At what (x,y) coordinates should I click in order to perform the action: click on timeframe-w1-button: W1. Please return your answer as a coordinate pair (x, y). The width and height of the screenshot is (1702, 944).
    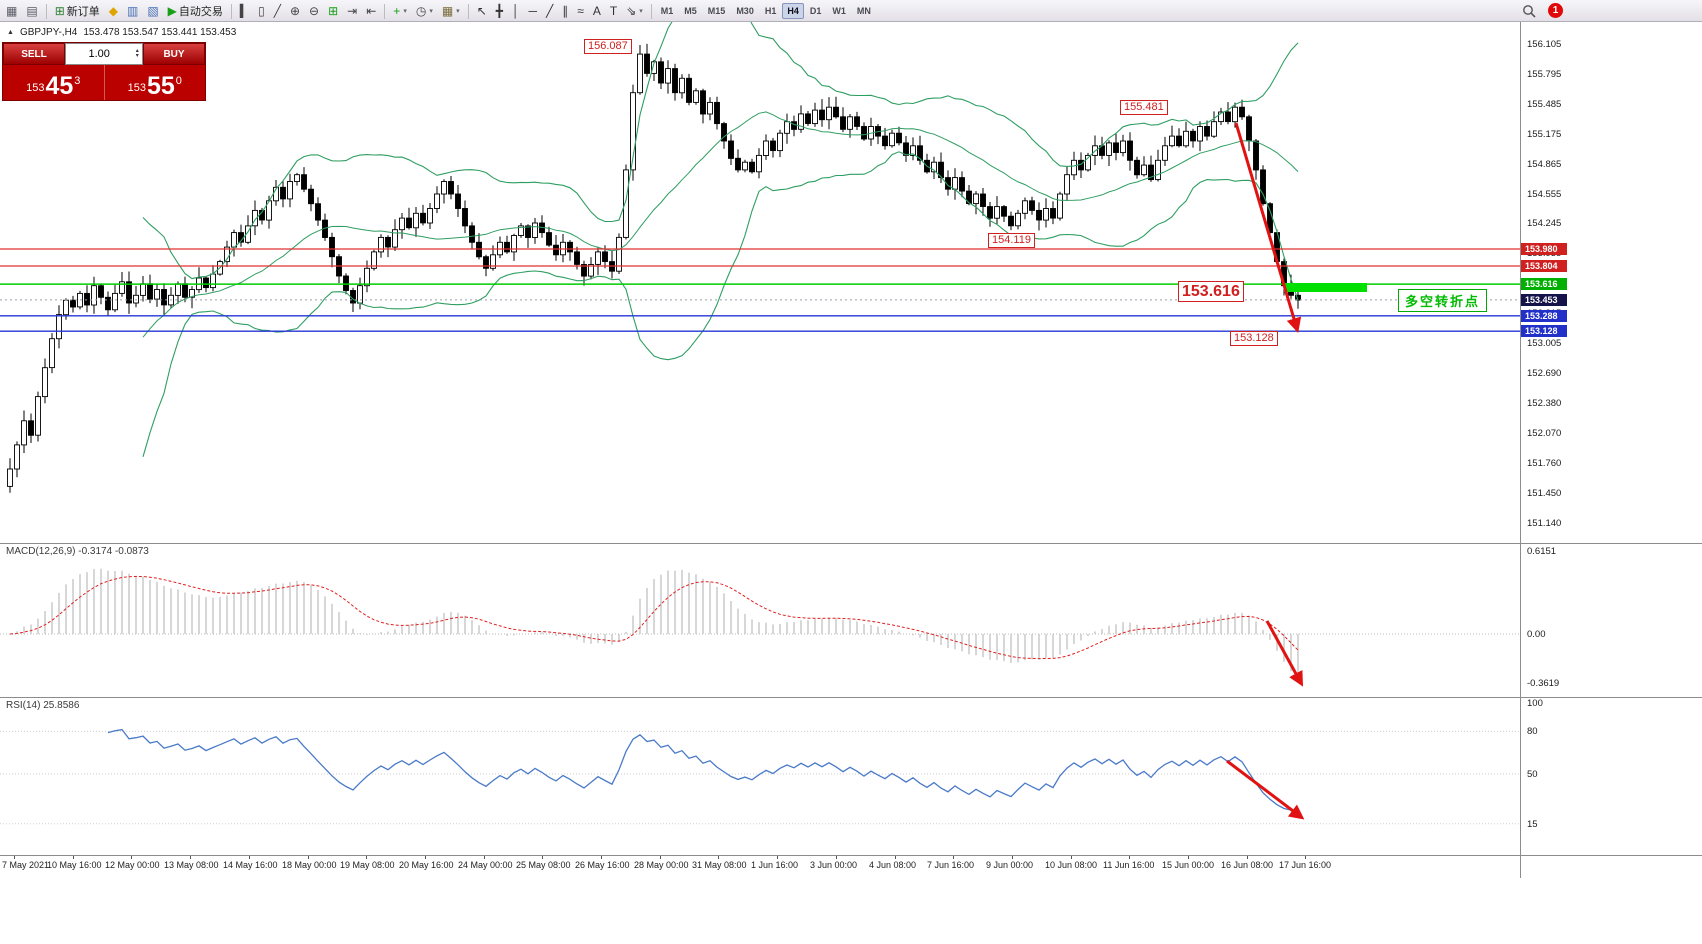
    Looking at the image, I should click on (839, 11).